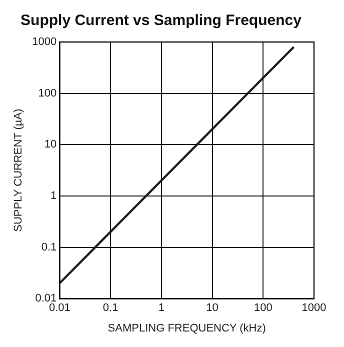 This screenshot has height=347, width=344. Describe the element at coordinates (18, 170) in the screenshot. I see `y-axis-title: SUPPLY CURRENT (µA)` at that location.